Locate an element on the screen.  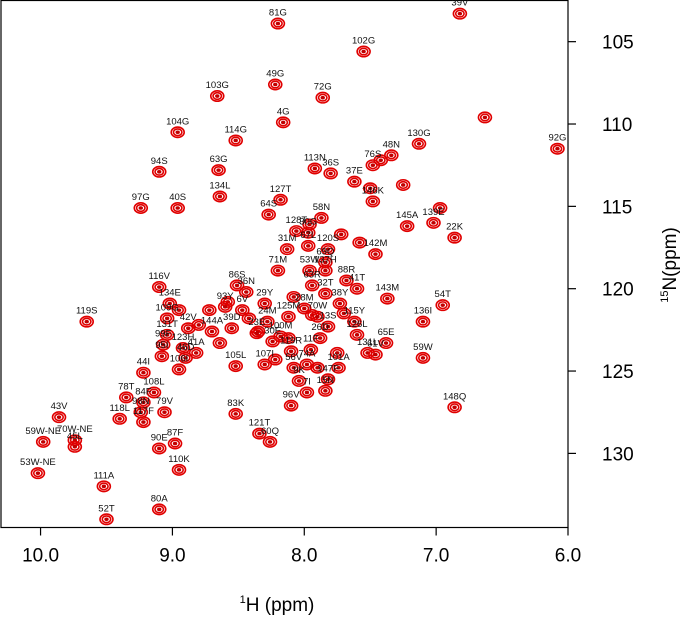
y-tick-label: 125 is located at coordinates (618, 372).